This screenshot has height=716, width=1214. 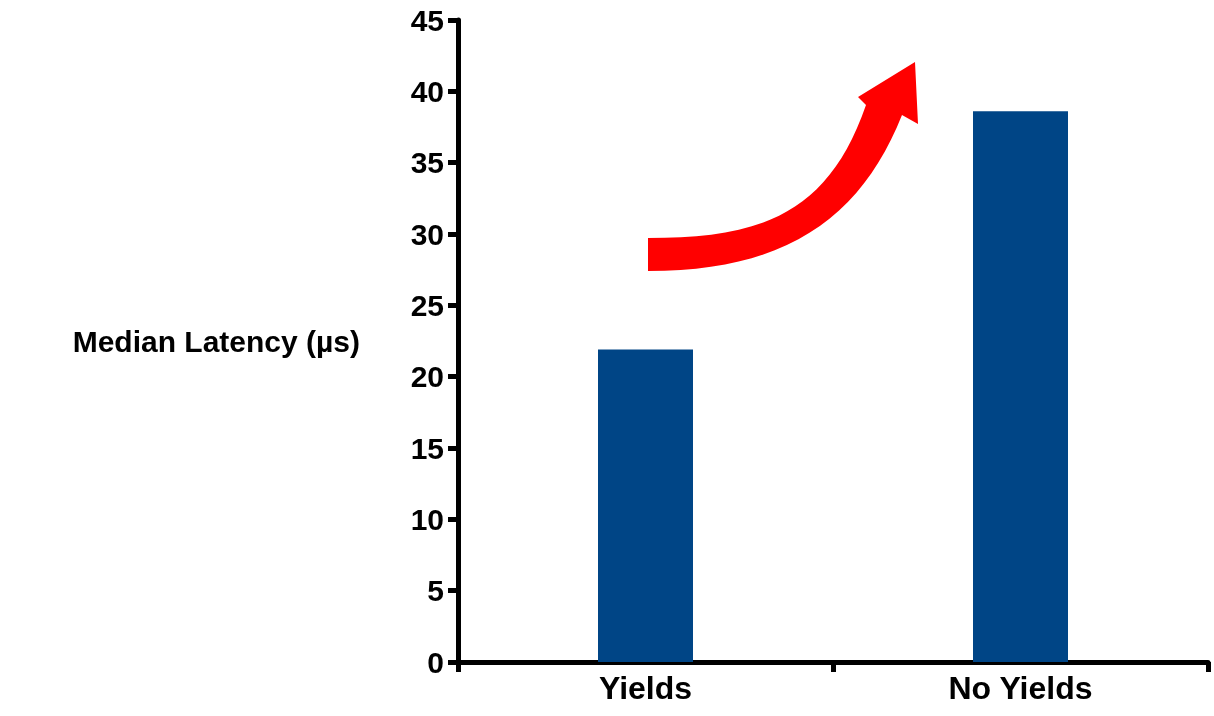 What do you see at coordinates (427, 20) in the screenshot?
I see `y-tick-label: 45` at bounding box center [427, 20].